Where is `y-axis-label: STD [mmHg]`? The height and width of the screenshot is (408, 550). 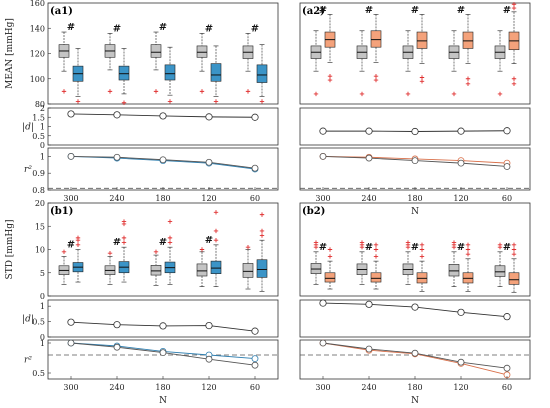 y-axis-label: STD [mmHg] is located at coordinates (10, 250).